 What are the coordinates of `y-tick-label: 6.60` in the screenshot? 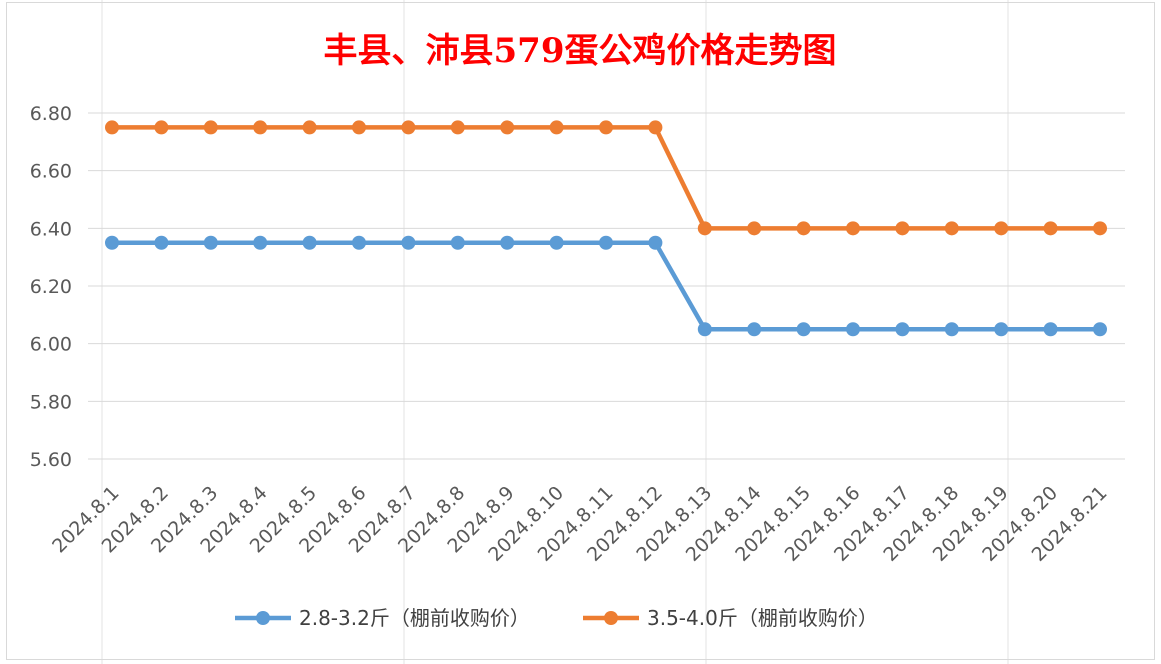 It's located at (51, 172).